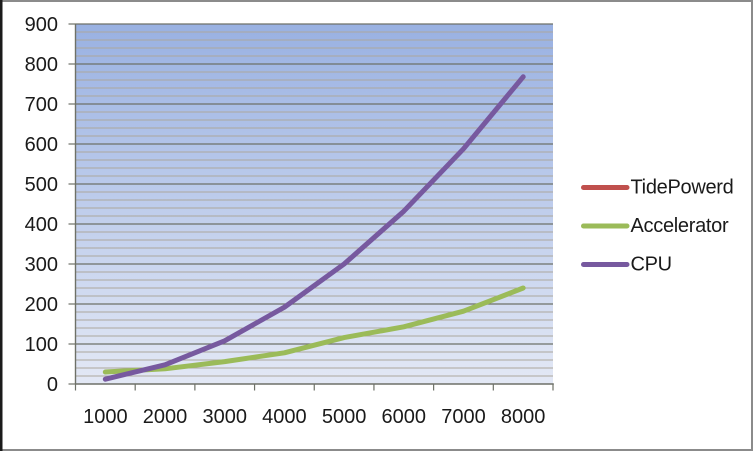 The image size is (753, 451). I want to click on svg-text: 900, so click(41, 25).